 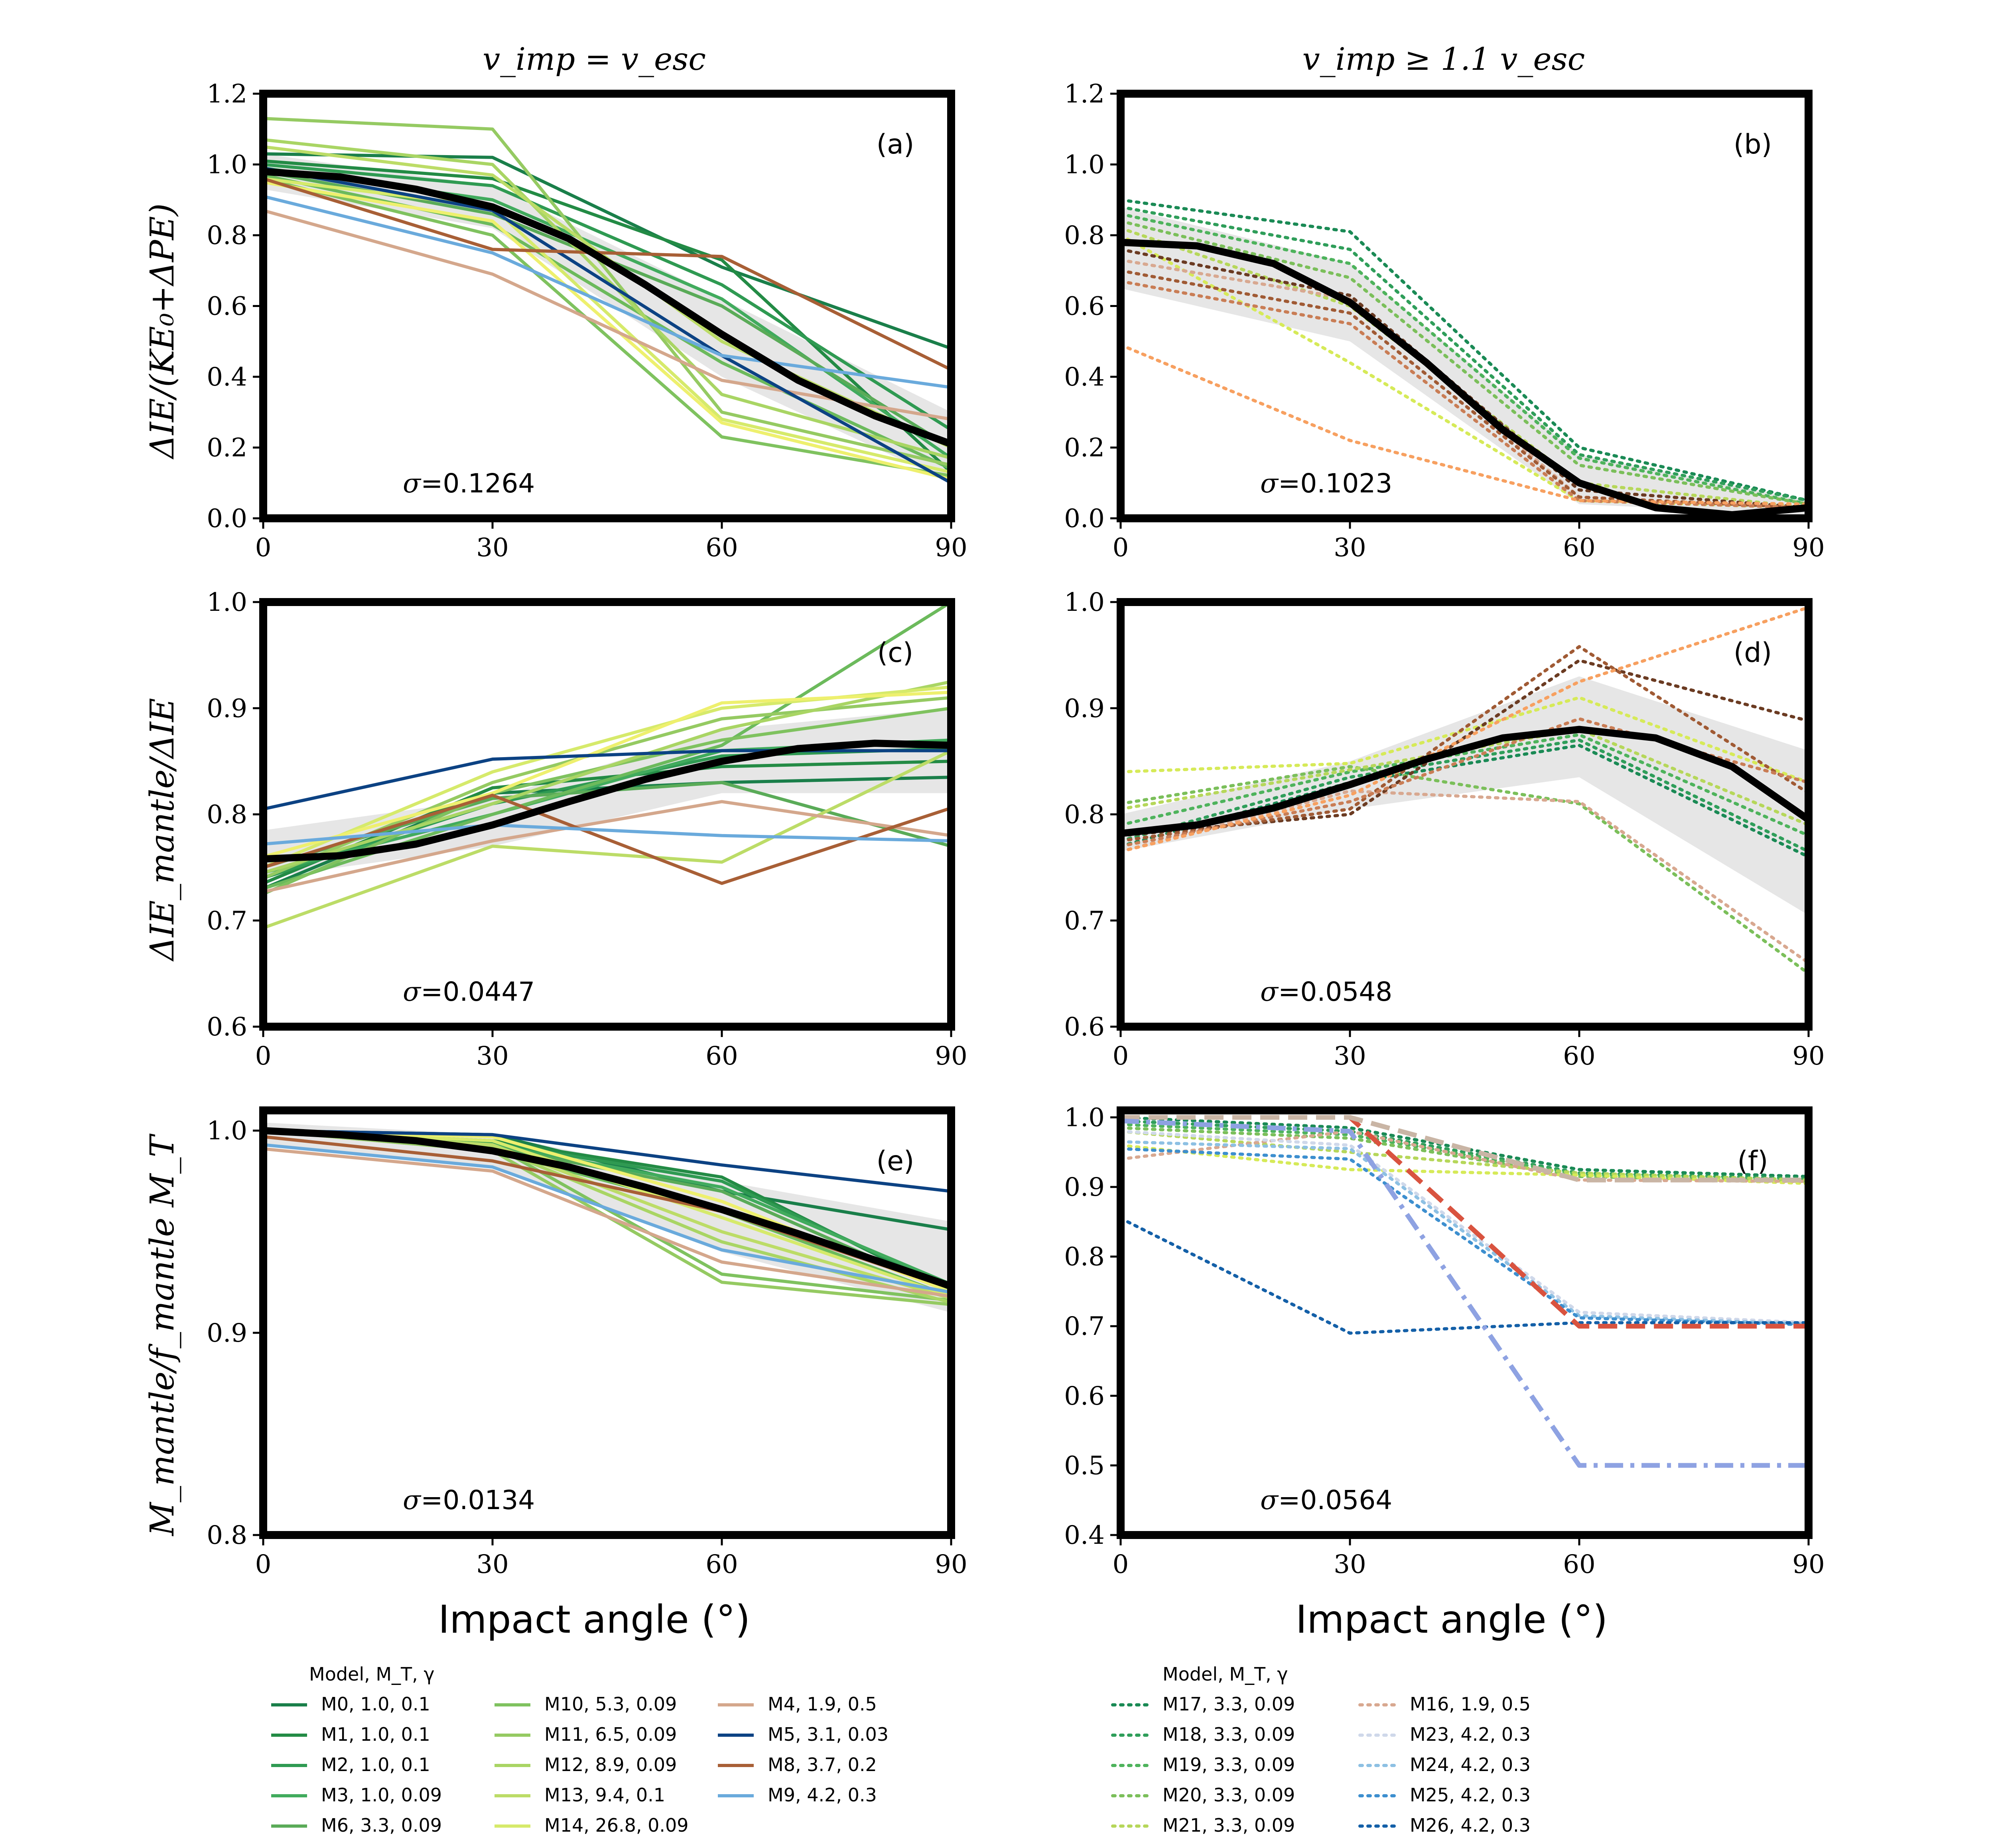 I want to click on legend-item-M6: M6, 3.3, 0.09, so click(x=356, y=1825).